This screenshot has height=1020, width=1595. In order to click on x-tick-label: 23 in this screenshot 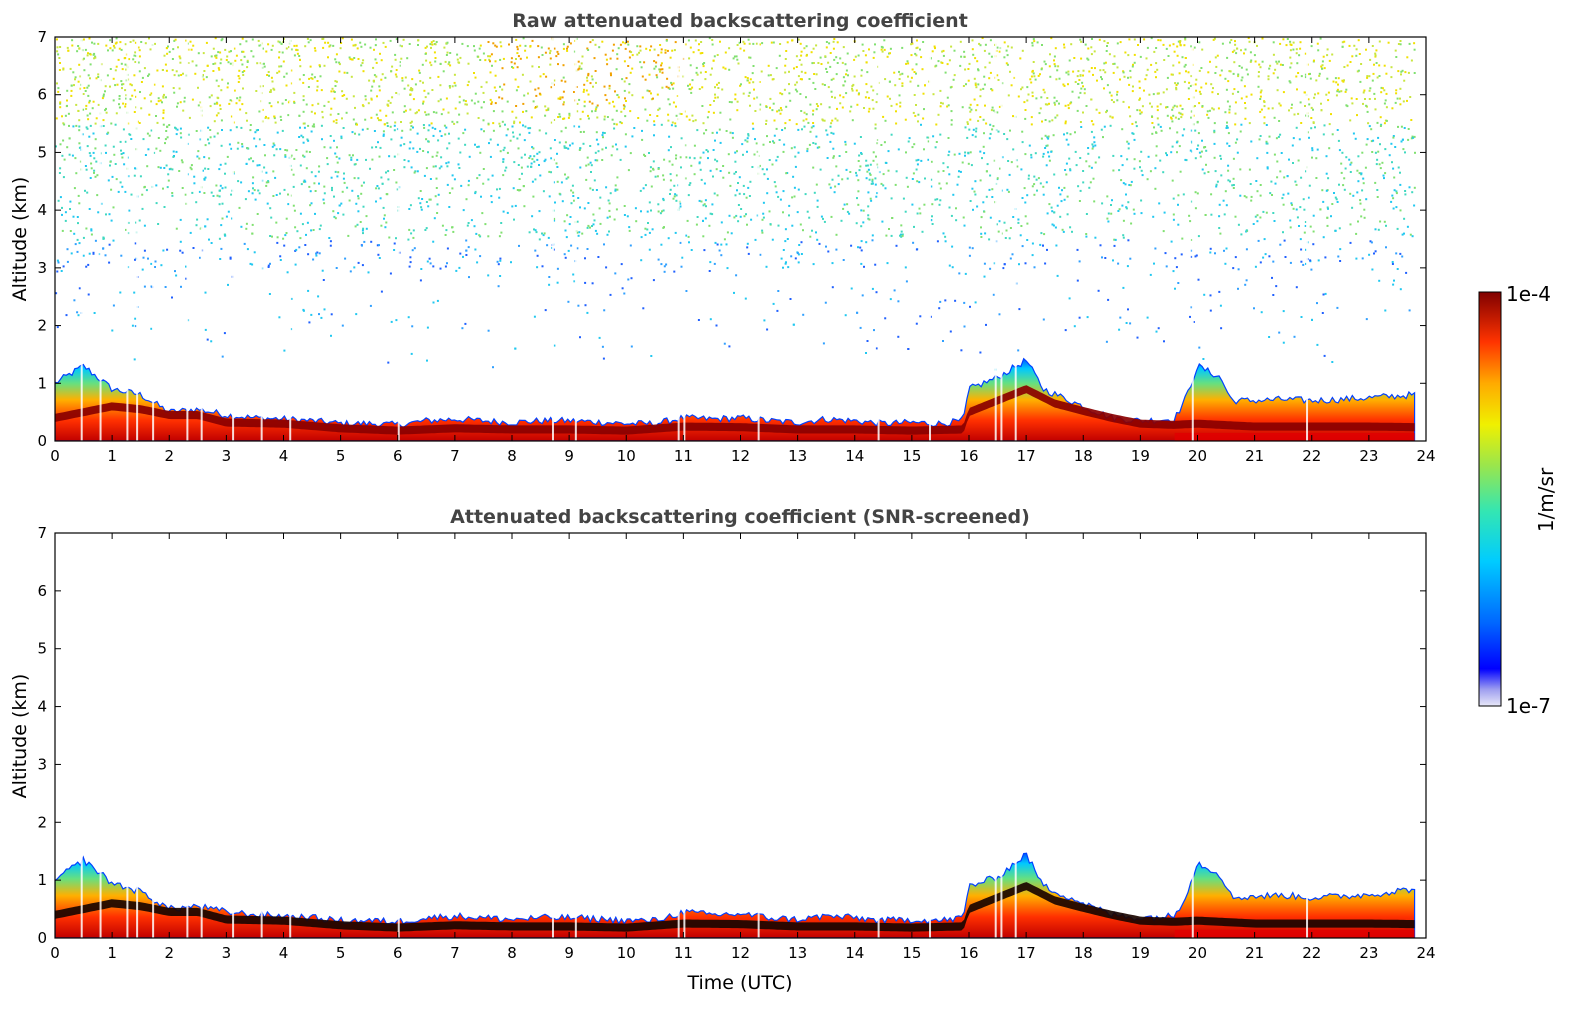, I will do `click(1368, 456)`.